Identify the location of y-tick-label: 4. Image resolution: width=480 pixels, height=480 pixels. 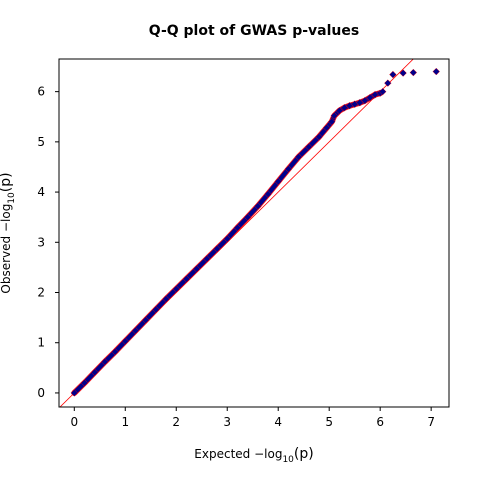
(41, 192).